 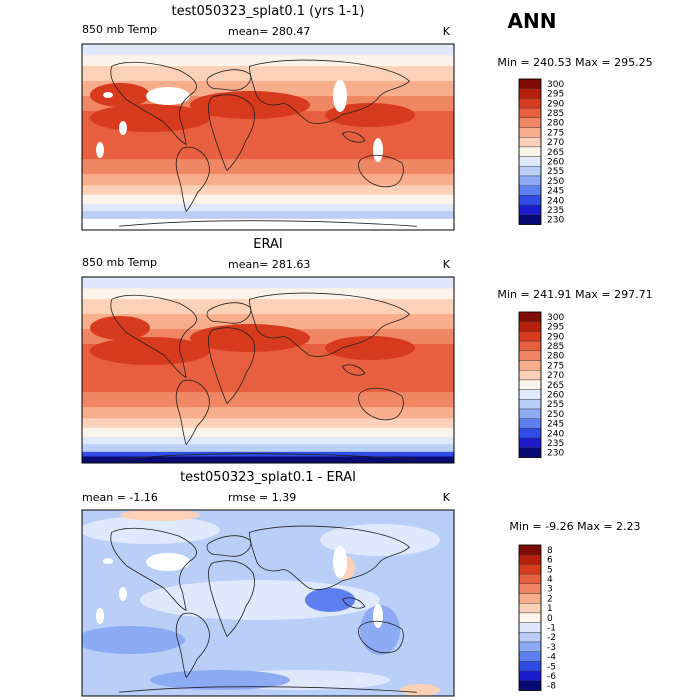 What do you see at coordinates (550, 561) in the screenshot?
I see `colorbar-tick-label: 6` at bounding box center [550, 561].